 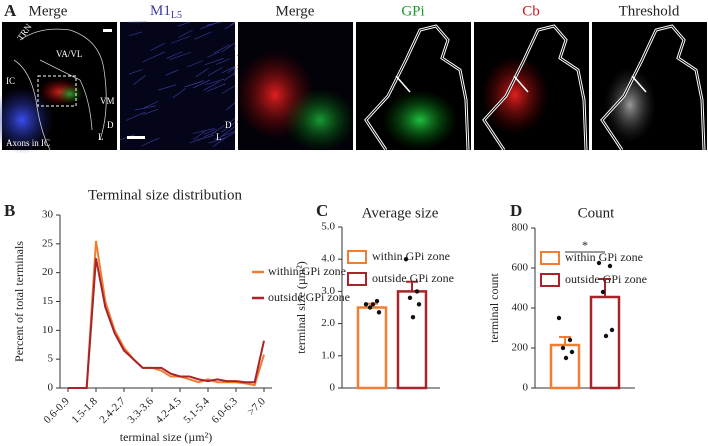 What do you see at coordinates (10, 81) in the screenshot?
I see `image-label: IC` at bounding box center [10, 81].